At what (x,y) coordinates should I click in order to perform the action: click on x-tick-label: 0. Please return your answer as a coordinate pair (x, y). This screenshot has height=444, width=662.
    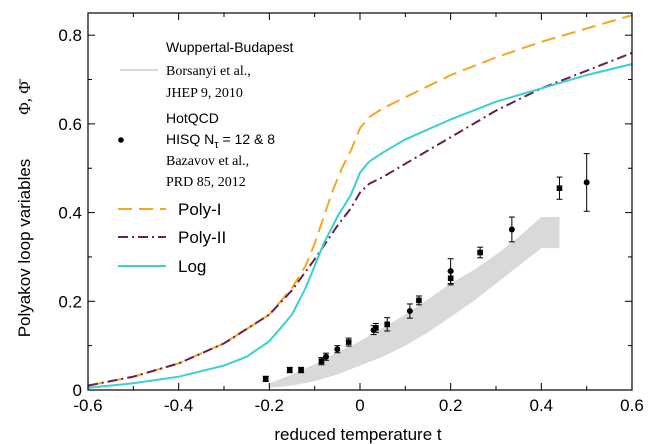
    Looking at the image, I should click on (359, 405).